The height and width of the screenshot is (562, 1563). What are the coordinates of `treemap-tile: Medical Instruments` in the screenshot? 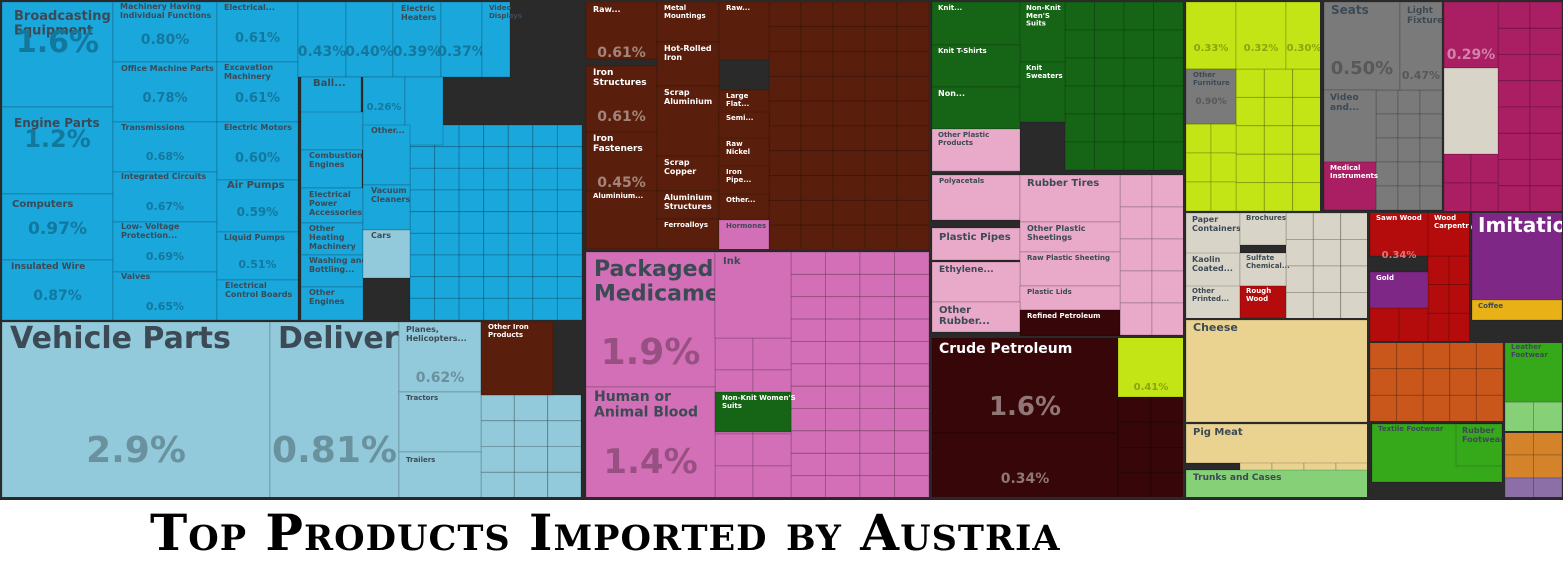 It's located at (1350, 186).